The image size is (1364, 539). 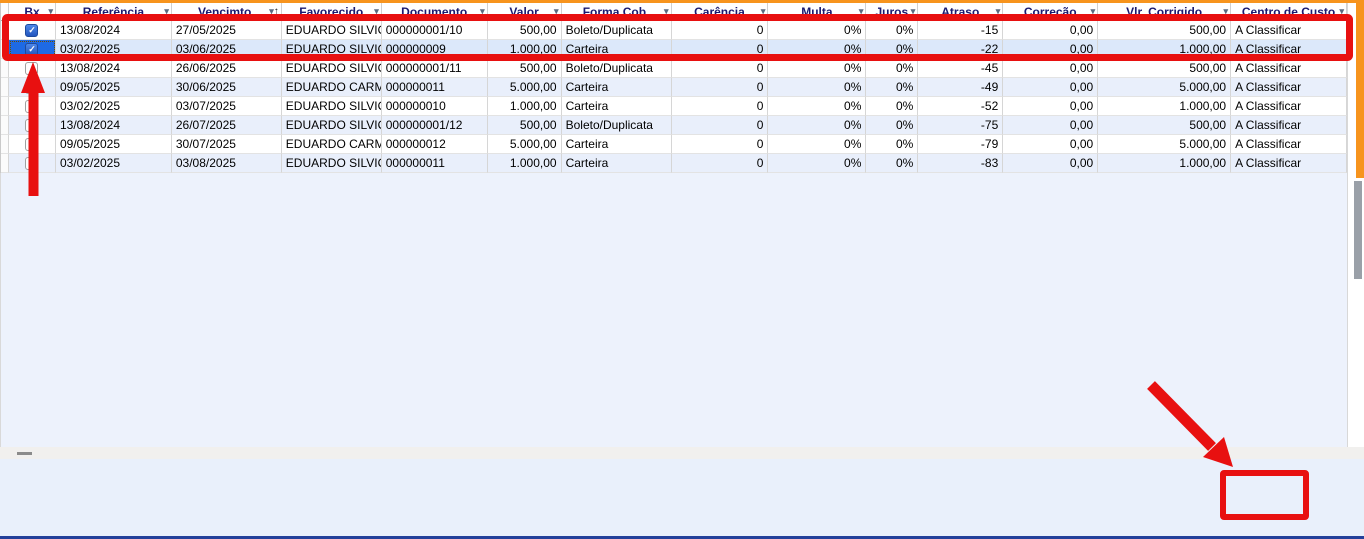 What do you see at coordinates (274, 11) in the screenshot?
I see `filter-arrow-icon: ▾↑` at bounding box center [274, 11].